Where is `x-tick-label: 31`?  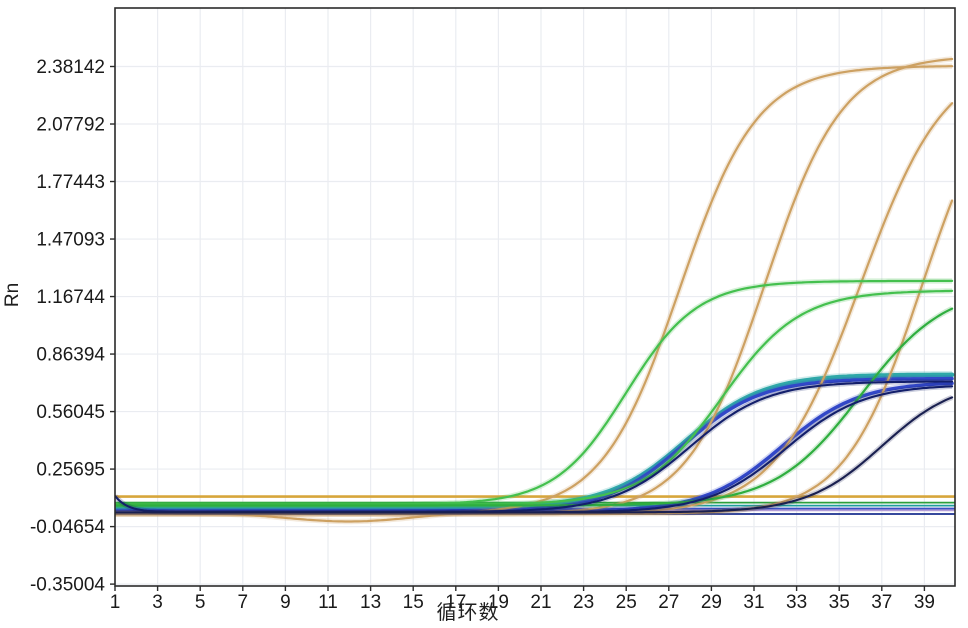
x-tick-label: 31 is located at coordinates (753, 602).